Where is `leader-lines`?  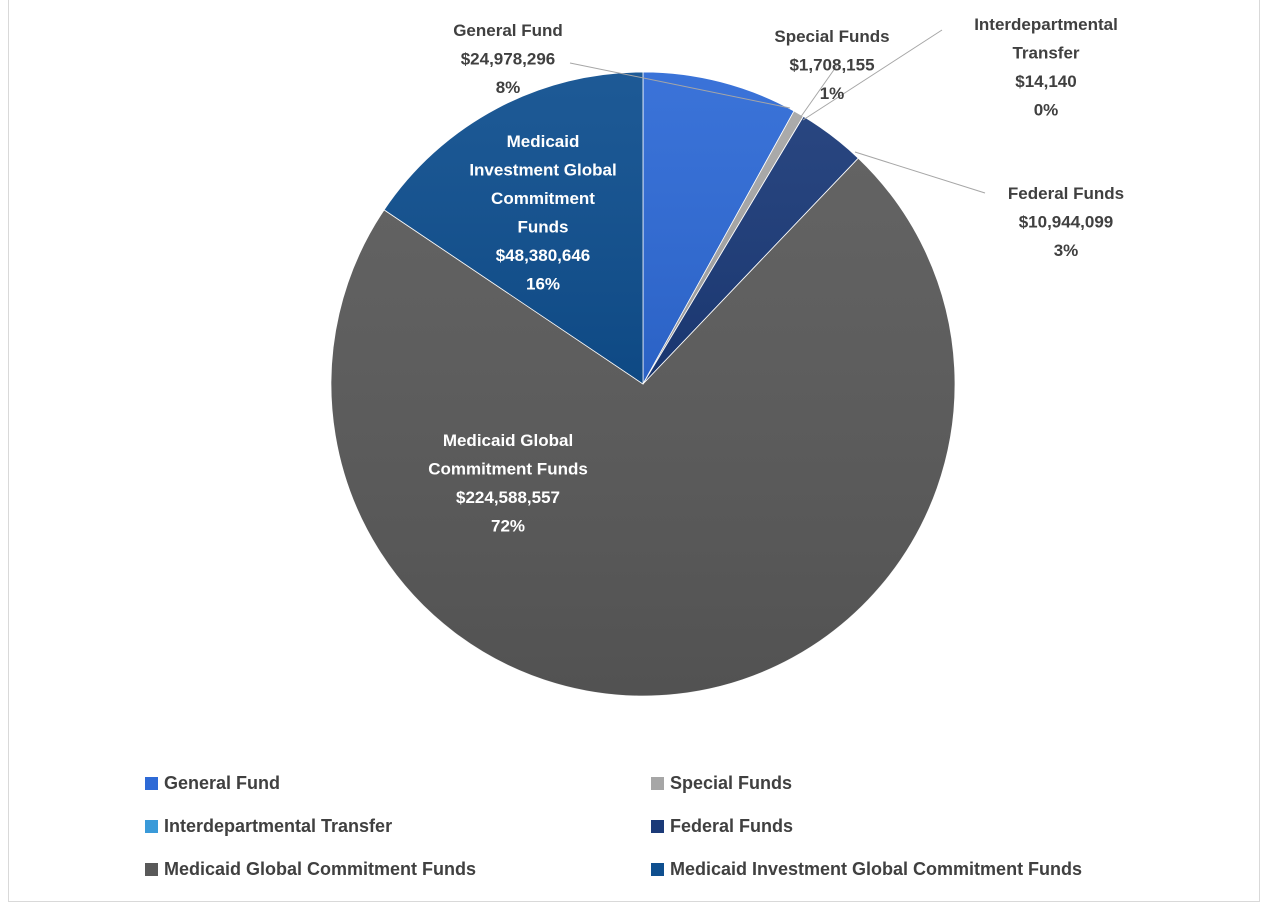 leader-lines is located at coordinates (777, 111).